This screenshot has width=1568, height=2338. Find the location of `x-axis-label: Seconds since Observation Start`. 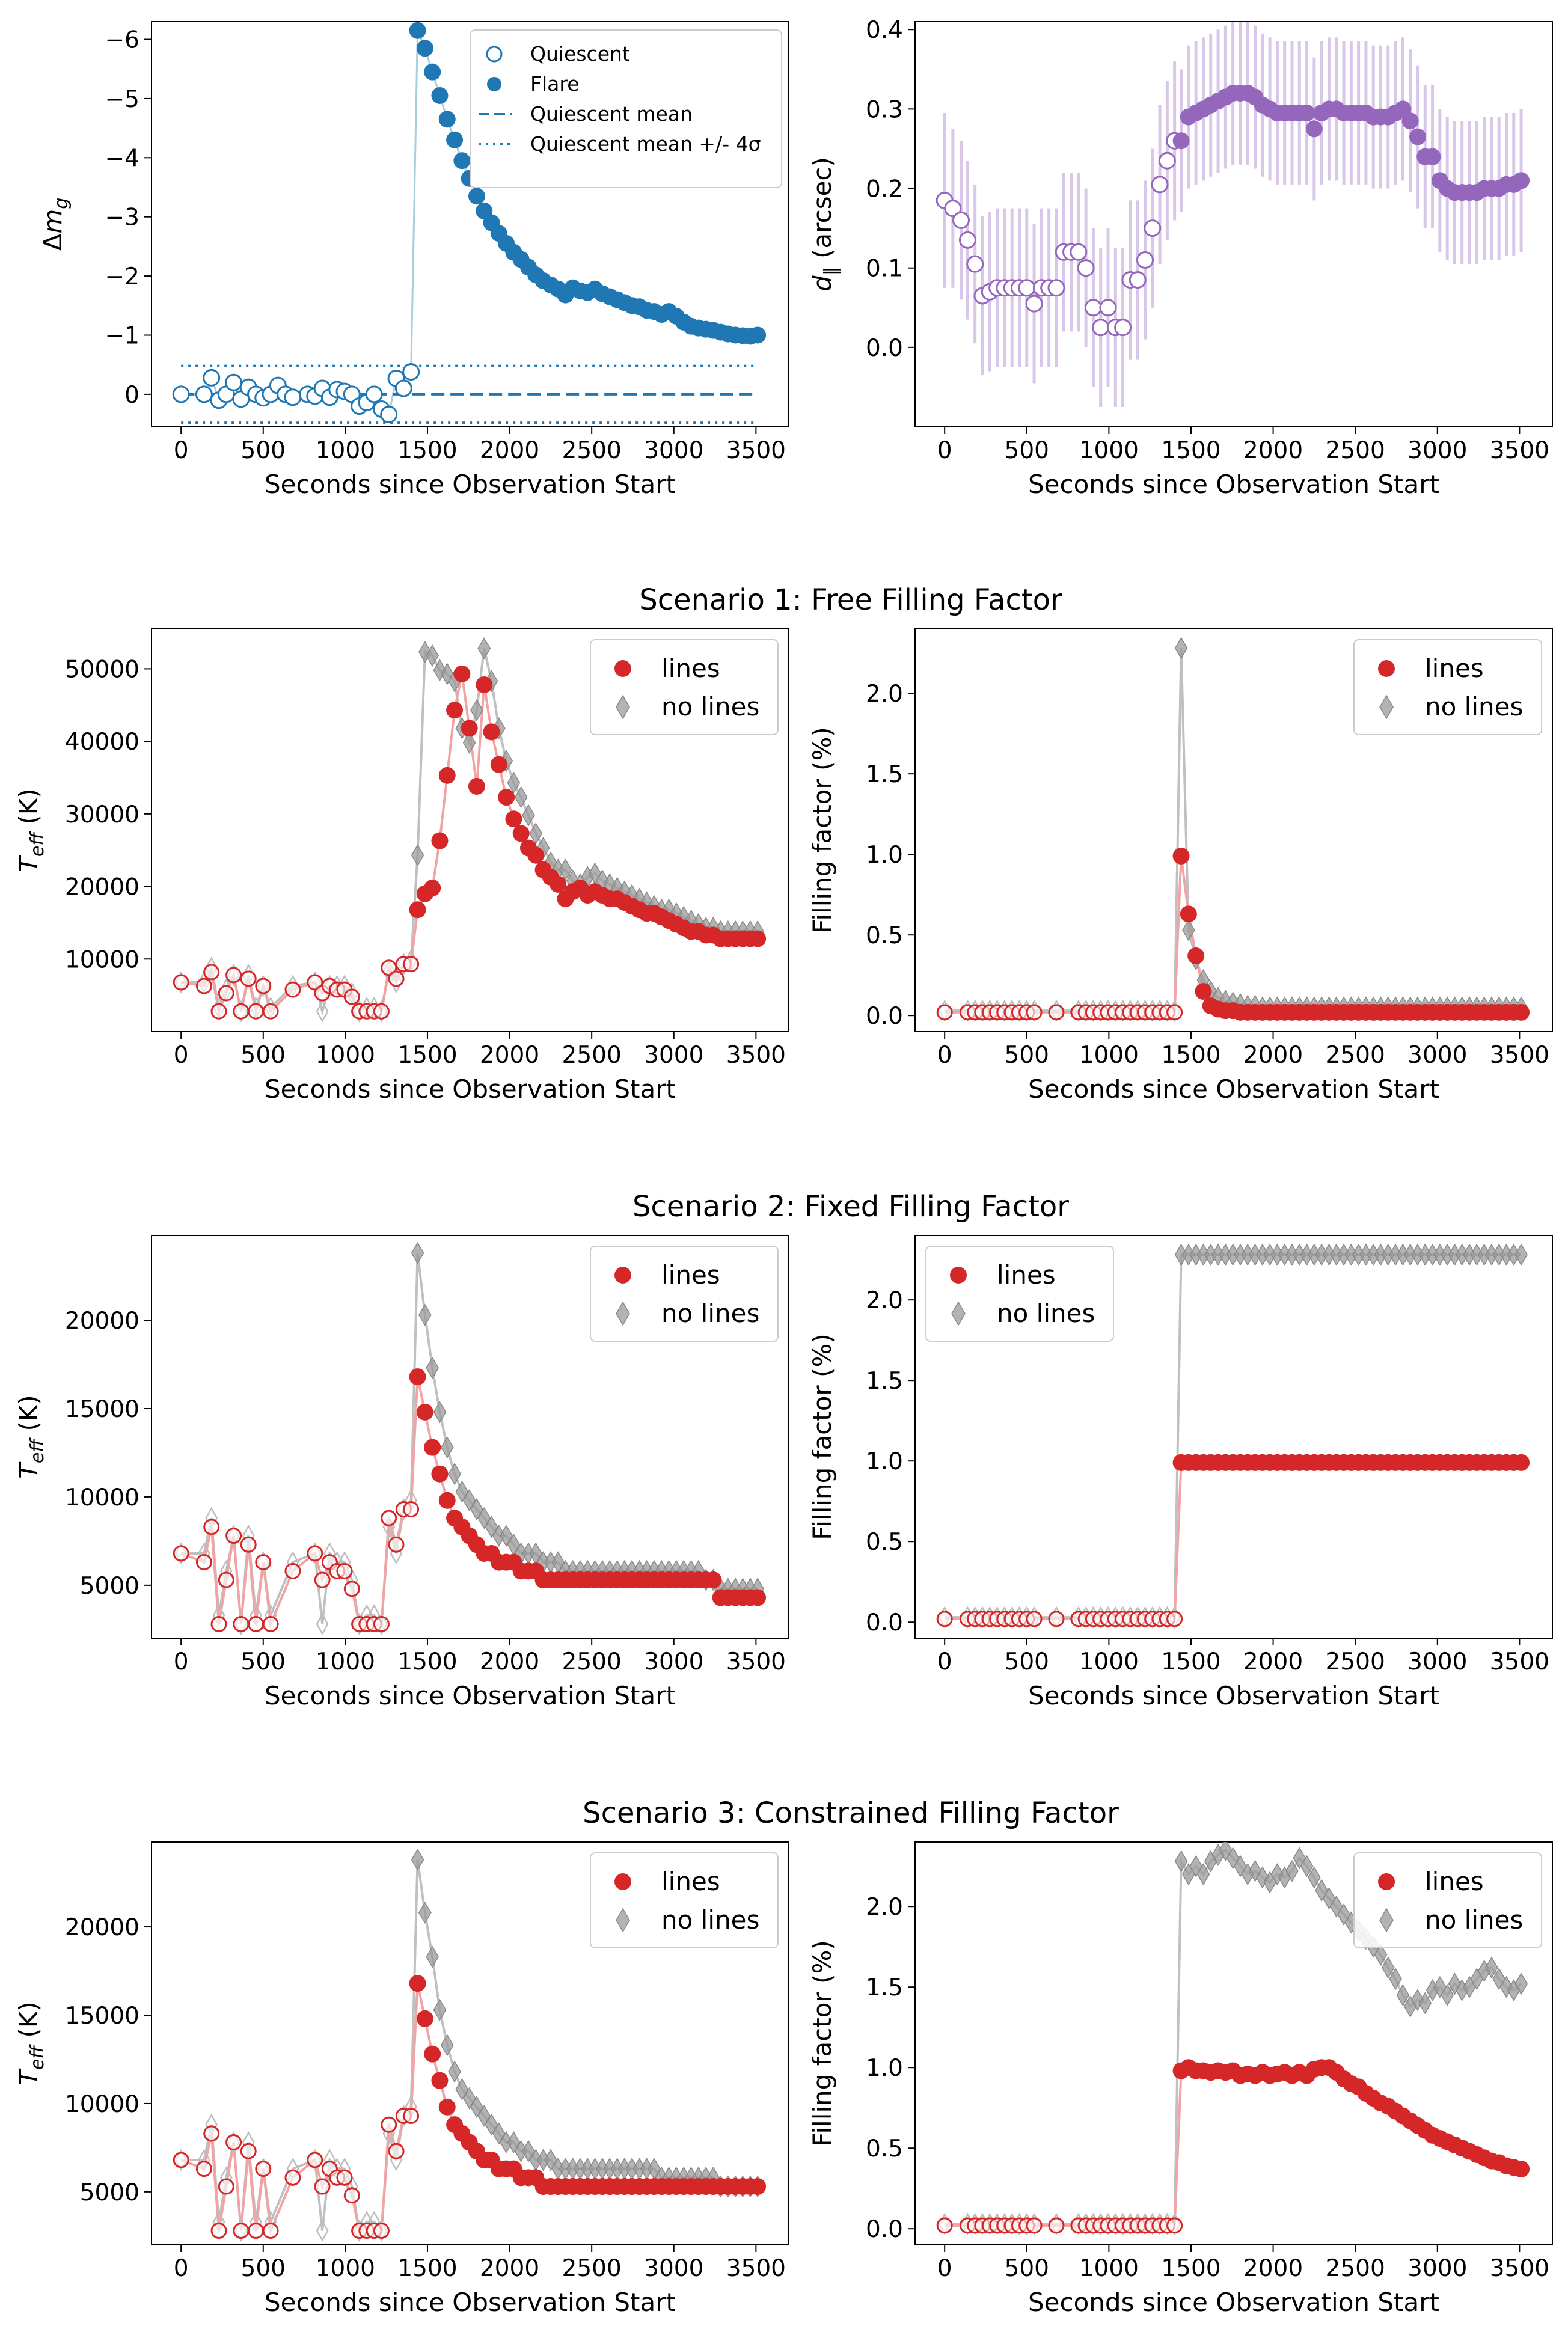

x-axis-label: Seconds since Observation Start is located at coordinates (1233, 484).